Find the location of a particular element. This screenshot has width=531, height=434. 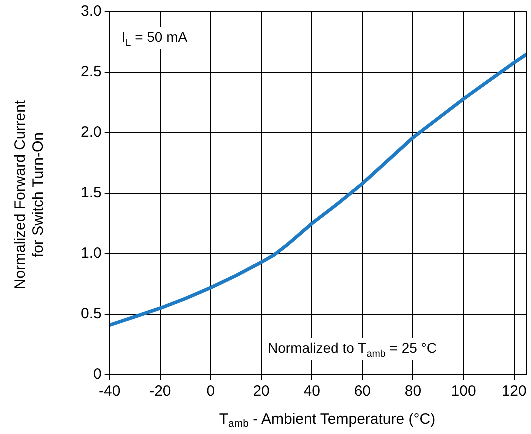

x-axis-title: T$_{amb}$ - Ambient Temperature (°C) is located at coordinates (327, 420).